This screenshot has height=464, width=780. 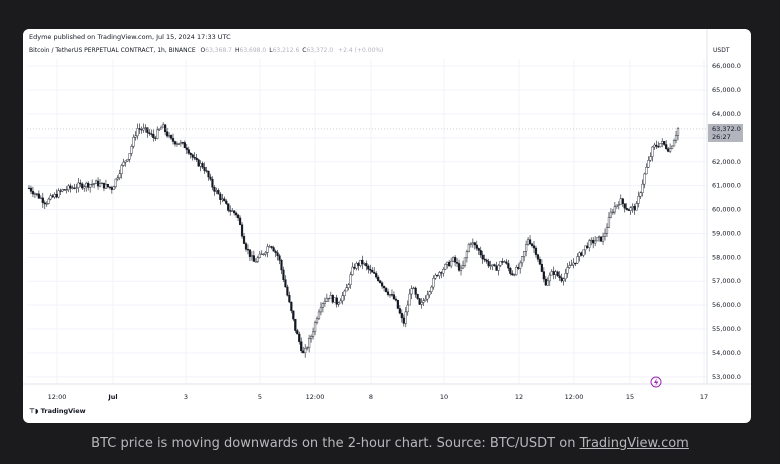 I want to click on y-tick-label: 59,000.0, so click(x=726, y=233).